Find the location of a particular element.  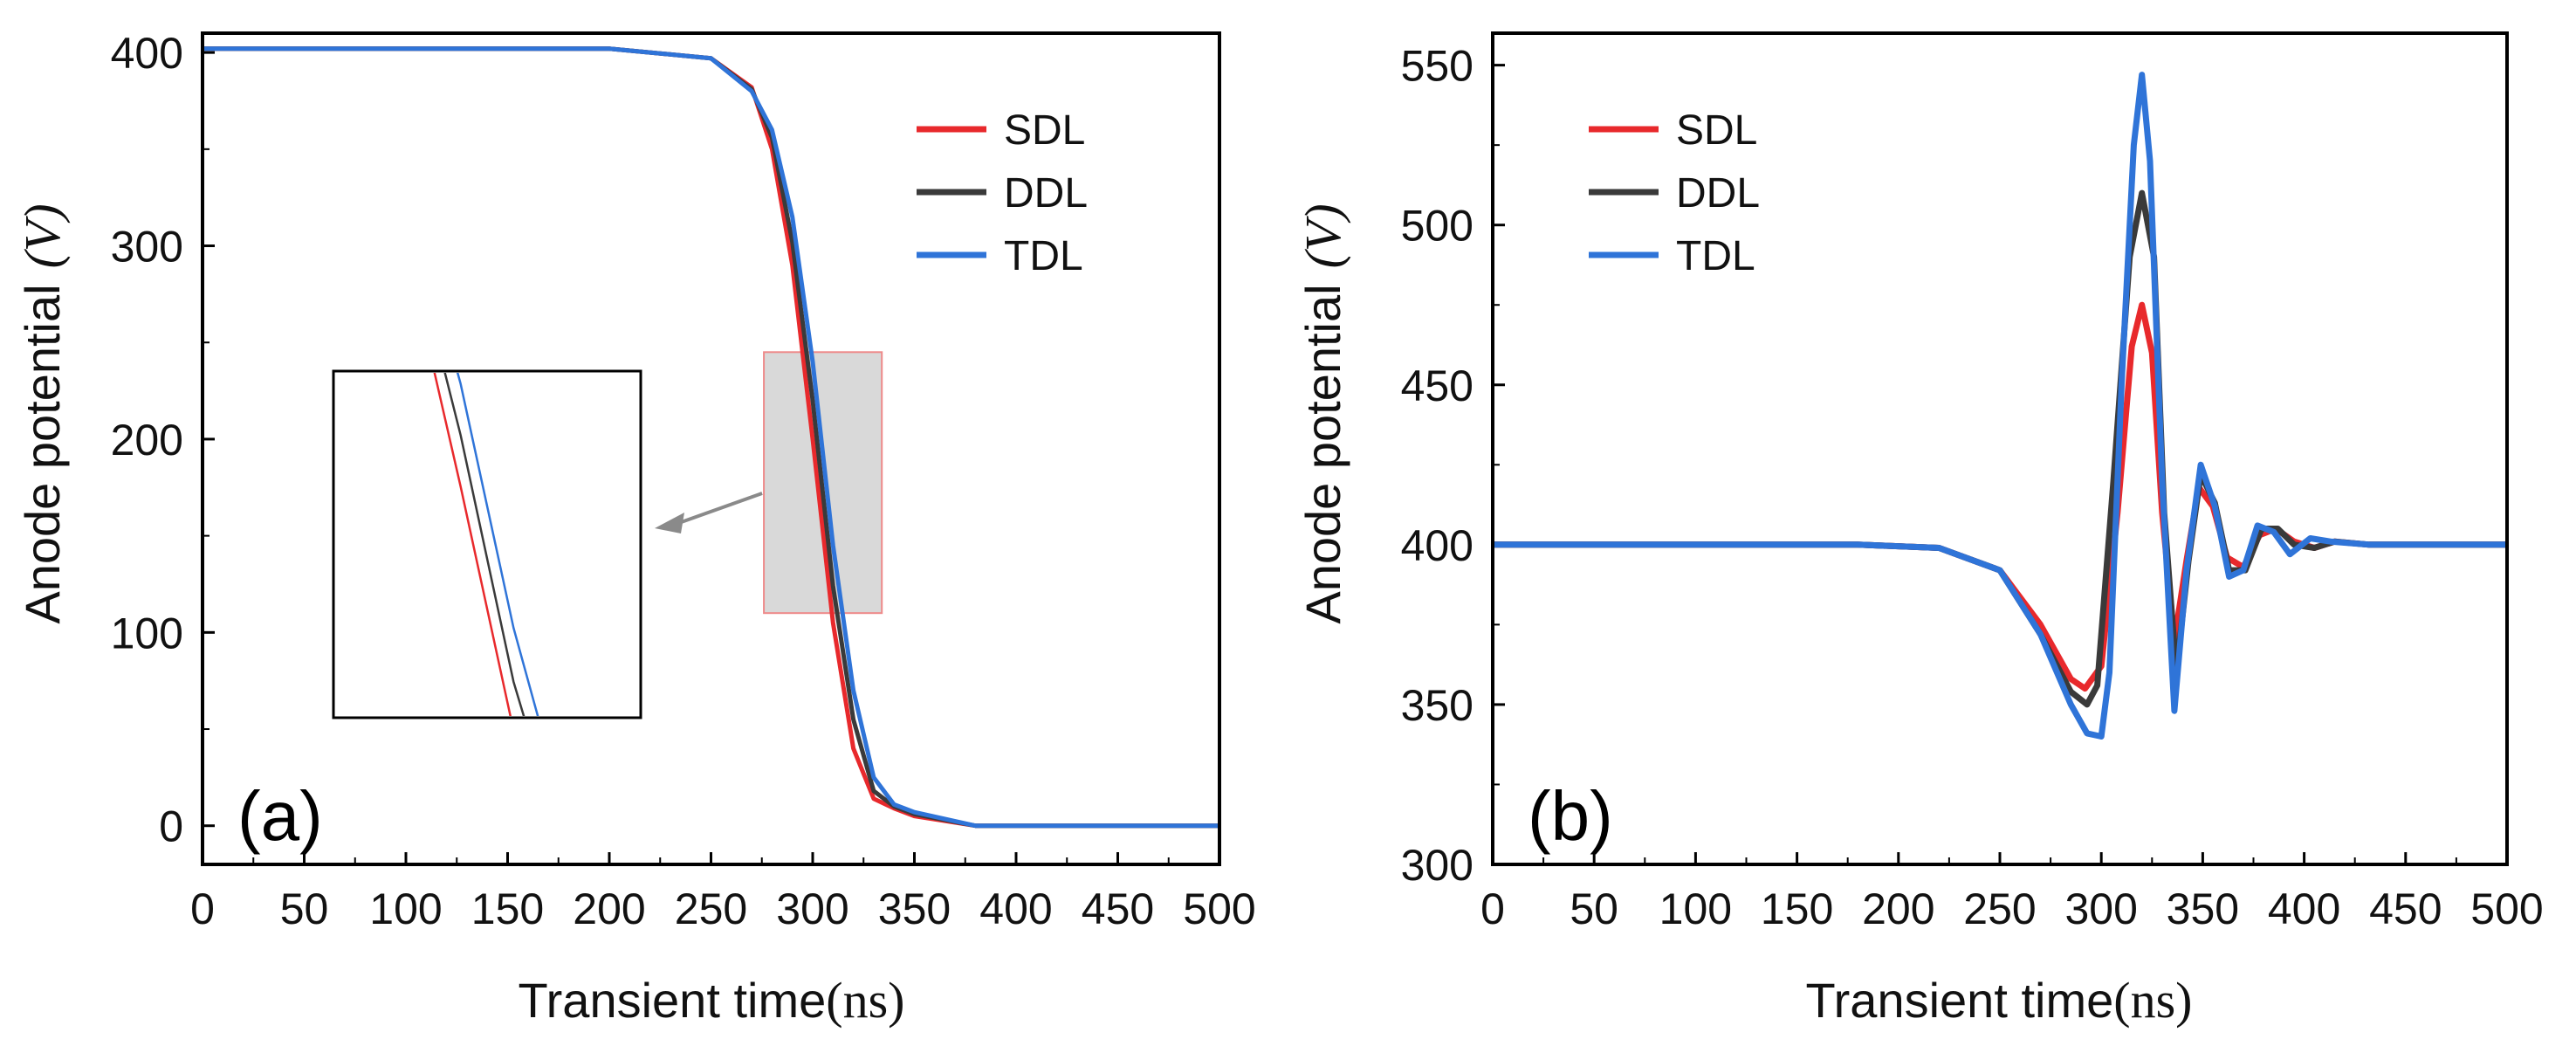

panel-label: (b) is located at coordinates (1571, 816).